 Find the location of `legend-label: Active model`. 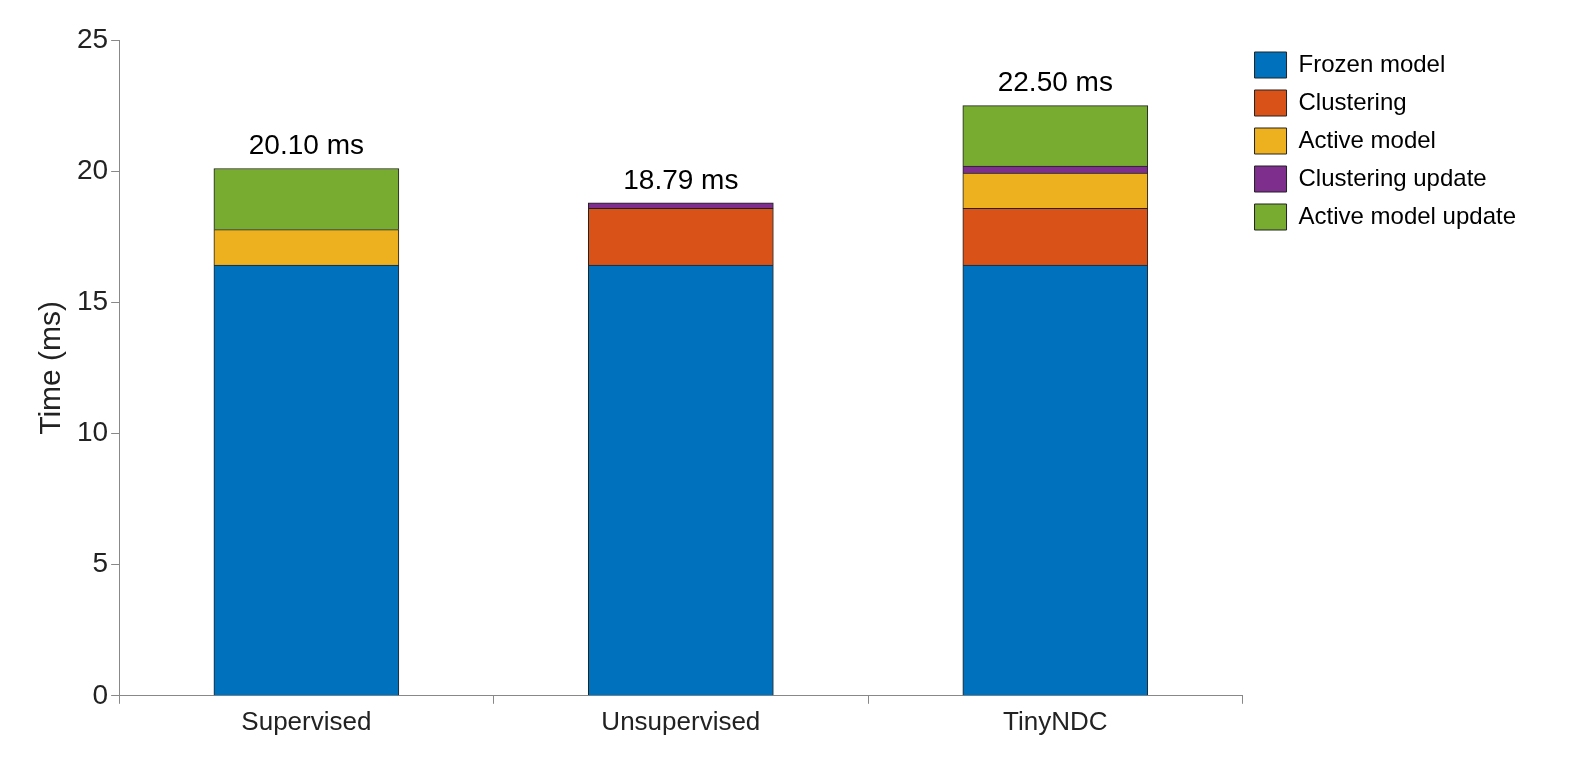

legend-label: Active model is located at coordinates (1367, 139).